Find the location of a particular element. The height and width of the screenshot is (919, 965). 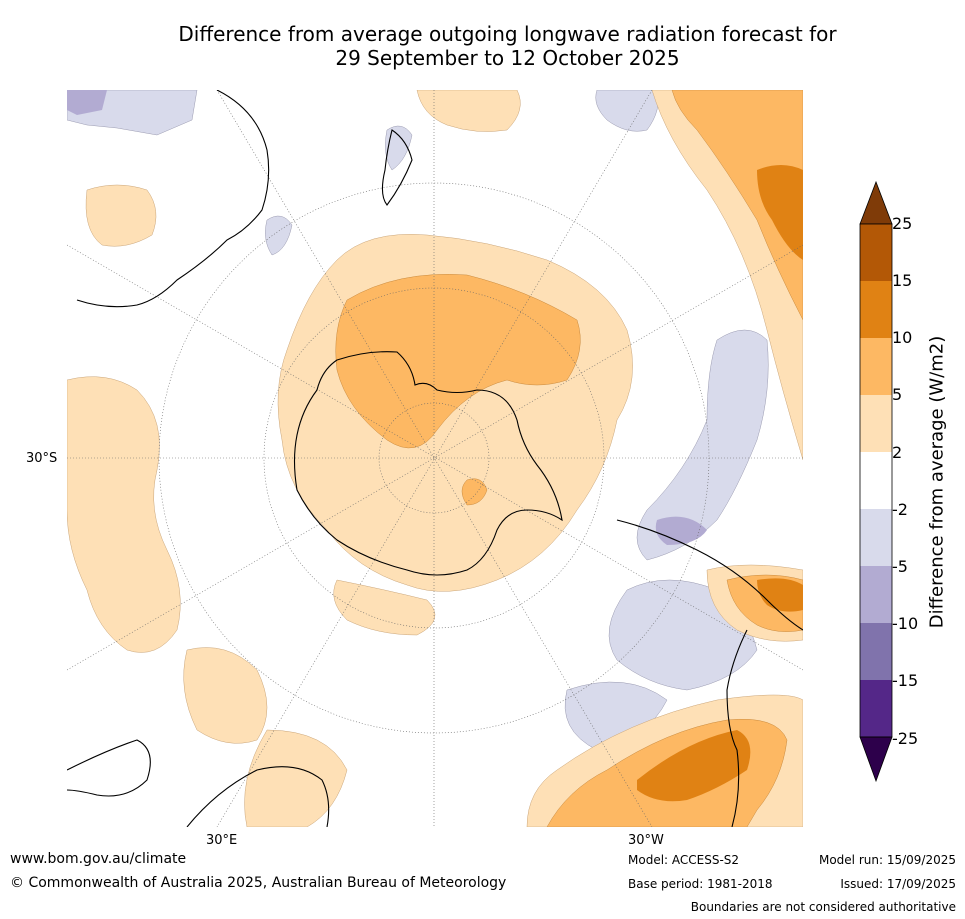

footer-model: Model: ACCESS-S2 is located at coordinates (684, 860).